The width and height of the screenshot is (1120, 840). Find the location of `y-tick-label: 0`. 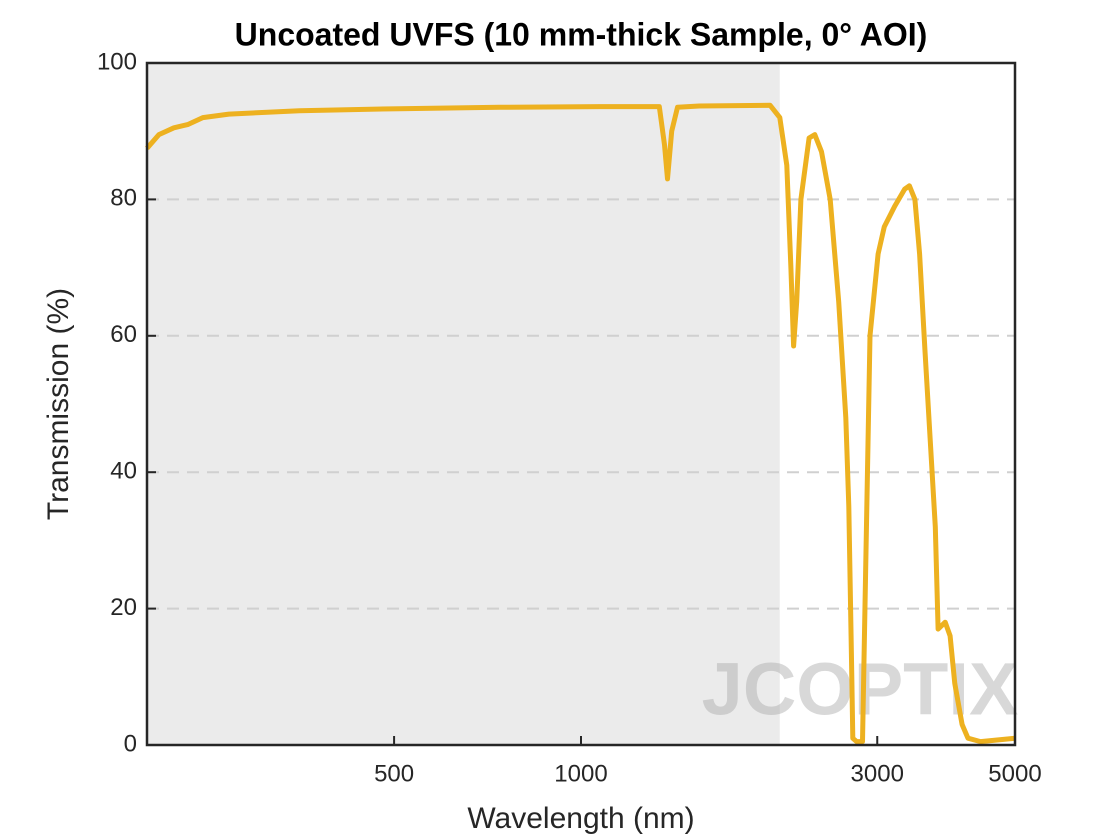

y-tick-label: 0 is located at coordinates (130, 743).